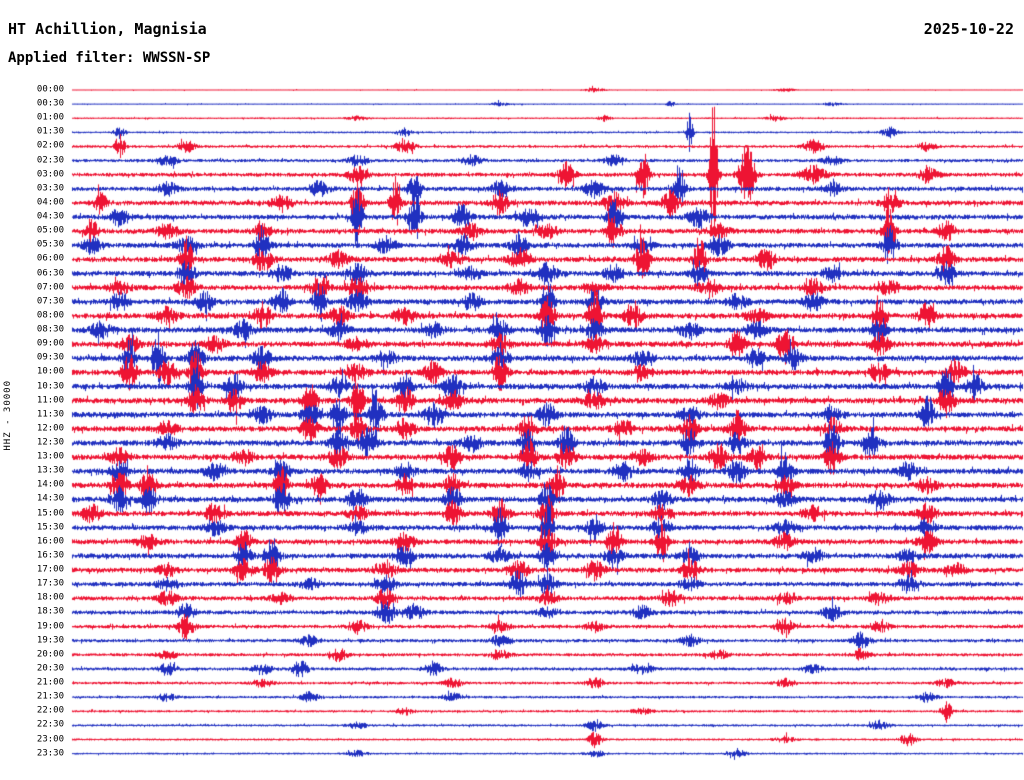 The width and height of the screenshot is (1024, 780). Describe the element at coordinates (50, 117) in the screenshot. I see `time-label: 01:00` at that location.